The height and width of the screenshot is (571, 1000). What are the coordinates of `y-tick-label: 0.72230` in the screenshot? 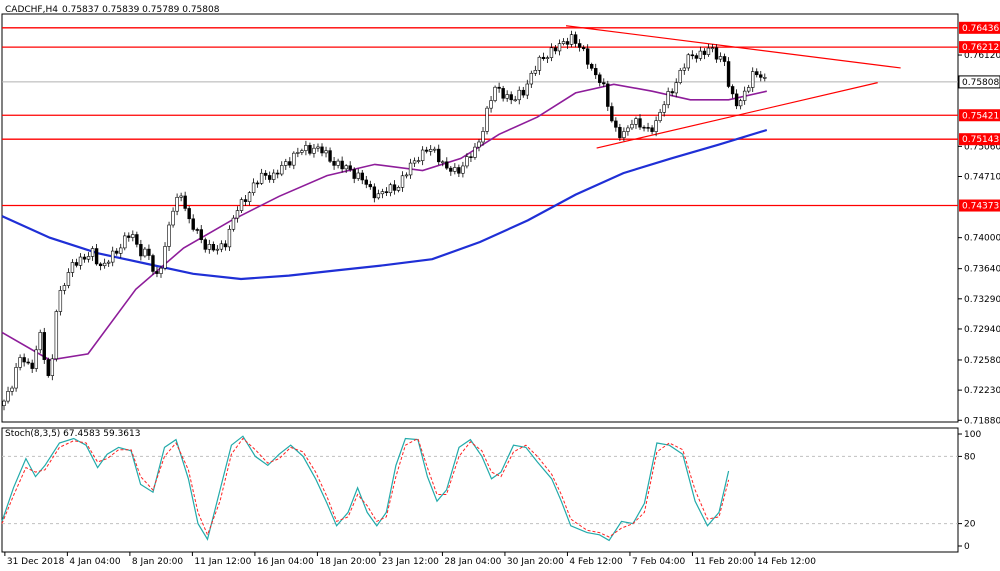 It's located at (982, 391).